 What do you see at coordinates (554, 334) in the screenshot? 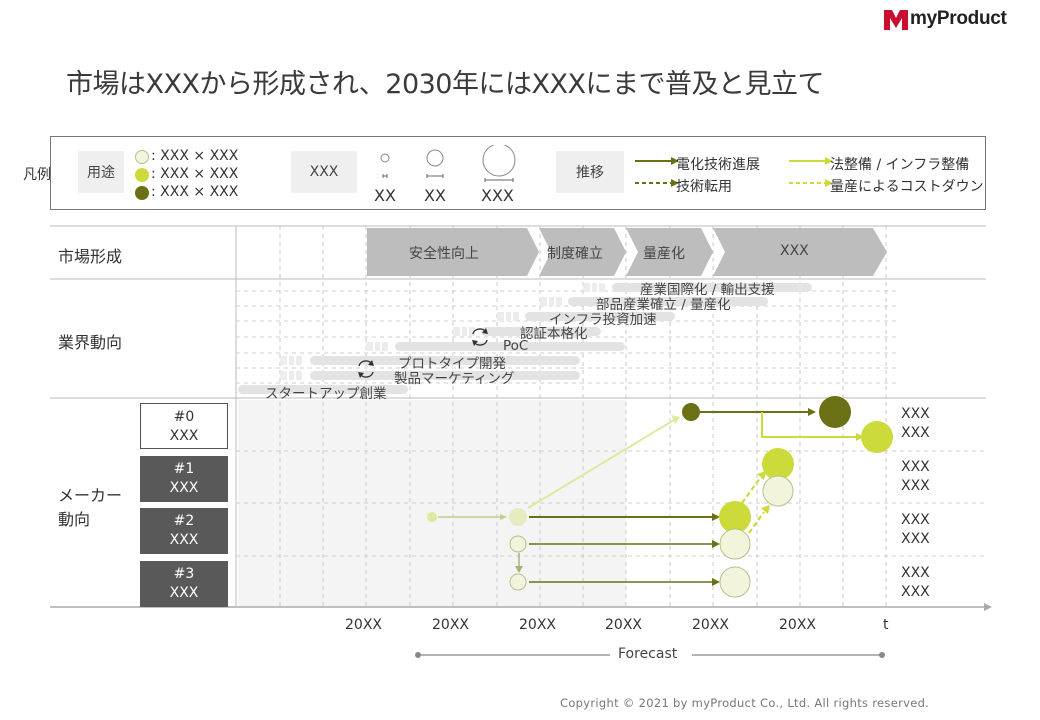
I see `trend-label: 認証本格化` at bounding box center [554, 334].